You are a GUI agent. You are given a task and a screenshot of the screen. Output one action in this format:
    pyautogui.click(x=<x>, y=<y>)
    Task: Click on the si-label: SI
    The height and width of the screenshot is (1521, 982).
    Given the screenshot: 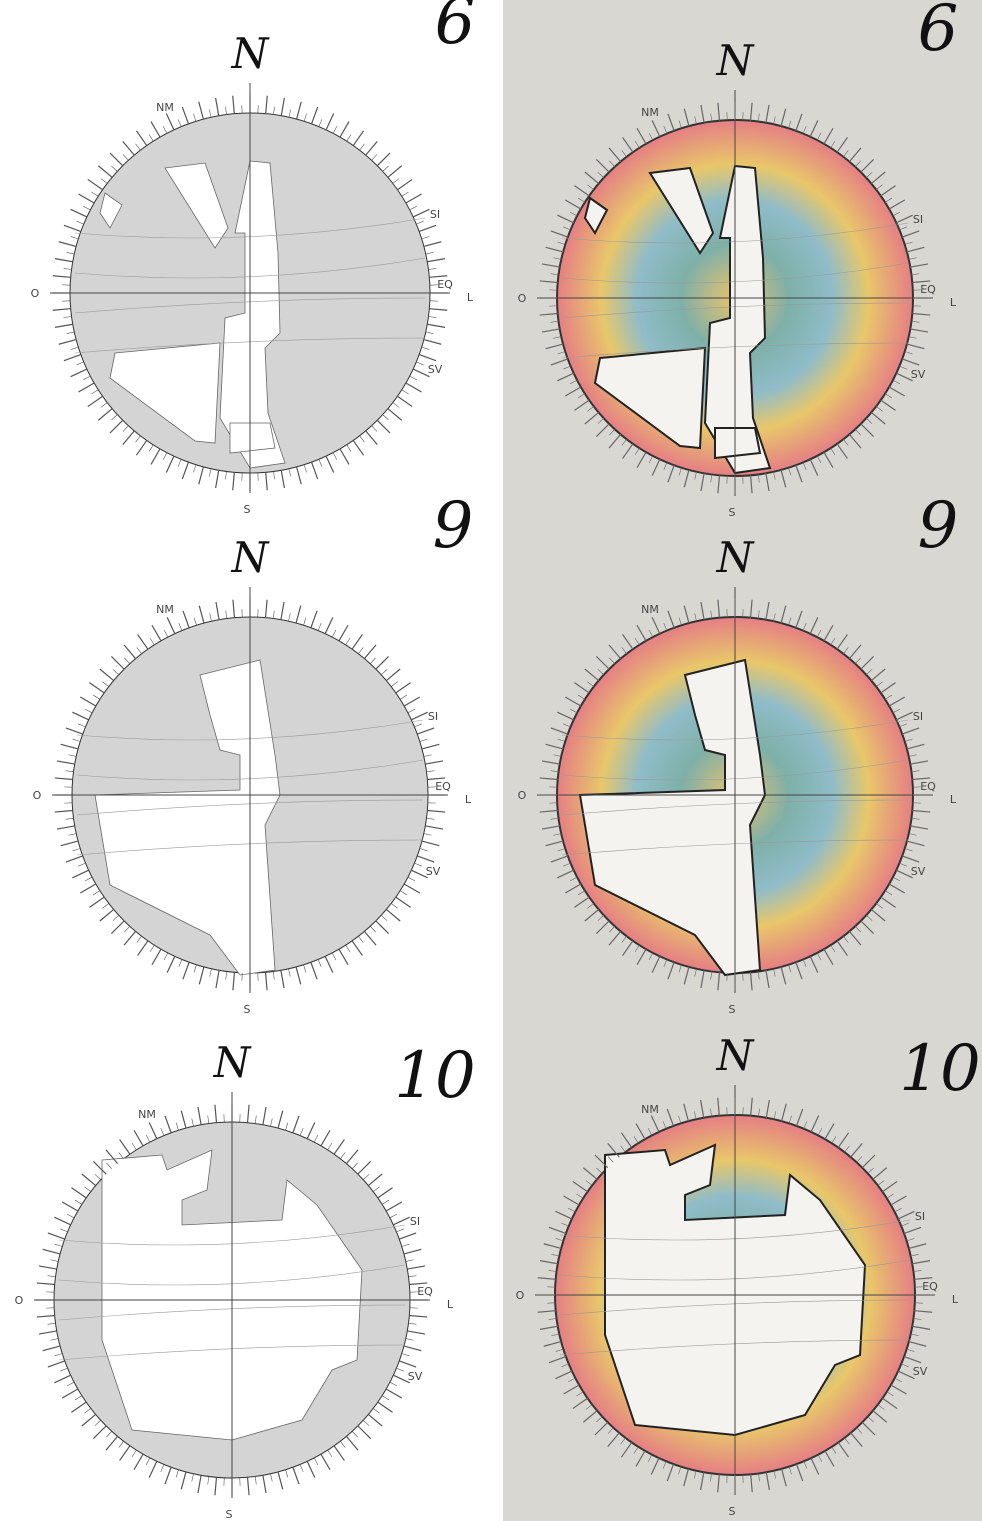 What is the action you would take?
    pyautogui.click(x=433, y=716)
    